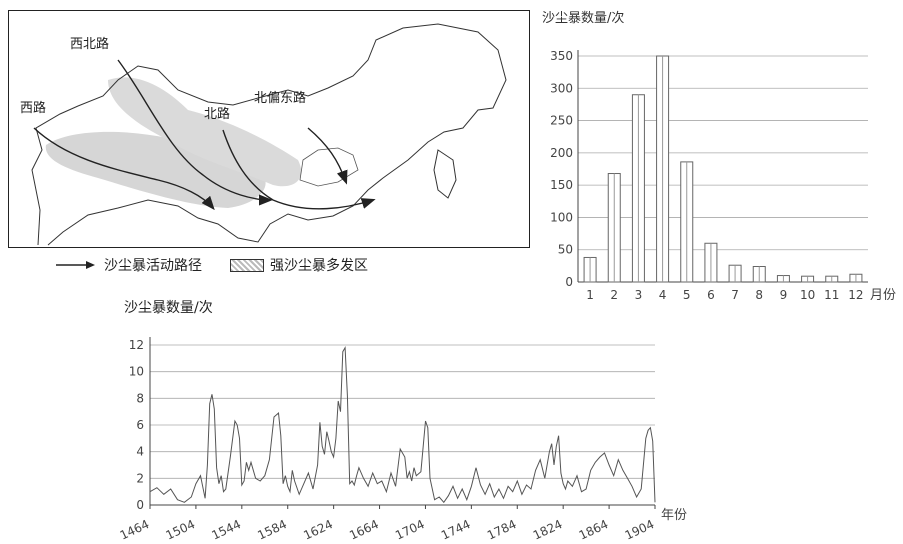 This screenshot has width=903, height=544. Describe the element at coordinates (855, 294) in the screenshot. I see `x-tick-label: 12` at that location.